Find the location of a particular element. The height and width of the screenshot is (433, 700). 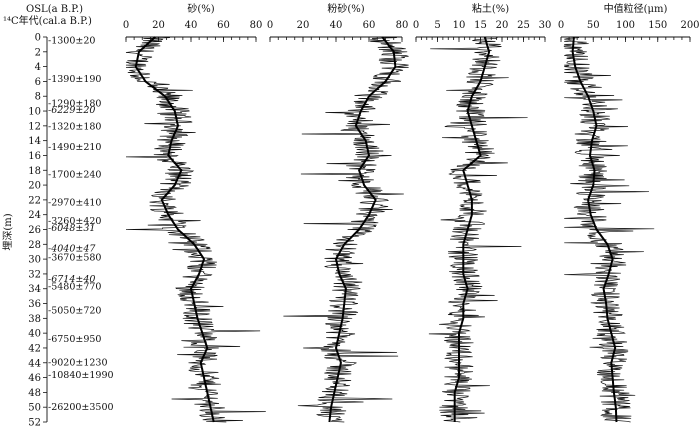

depth-tick-label: 50 is located at coordinates (34, 408).